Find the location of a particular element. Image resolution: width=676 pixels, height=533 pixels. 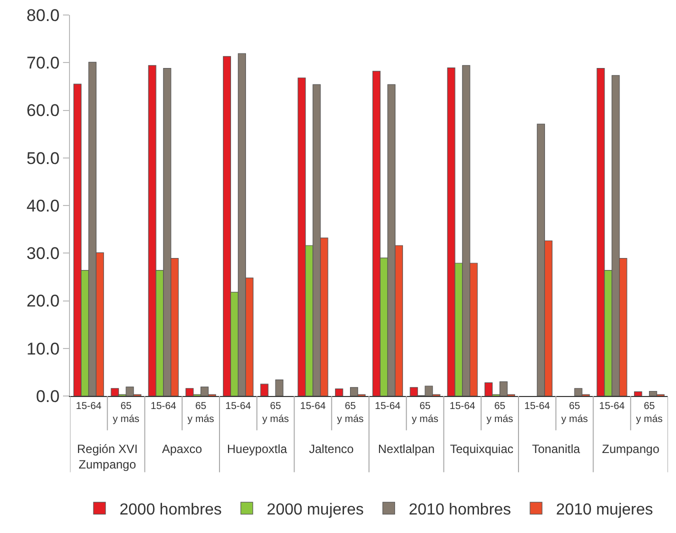

y-tick-label: 30.0 is located at coordinates (43, 254).